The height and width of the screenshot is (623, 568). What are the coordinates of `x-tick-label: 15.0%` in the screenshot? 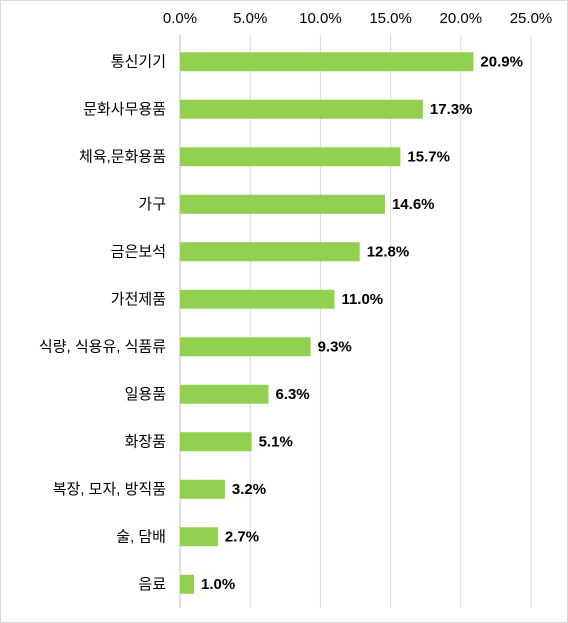 It's located at (390, 18).